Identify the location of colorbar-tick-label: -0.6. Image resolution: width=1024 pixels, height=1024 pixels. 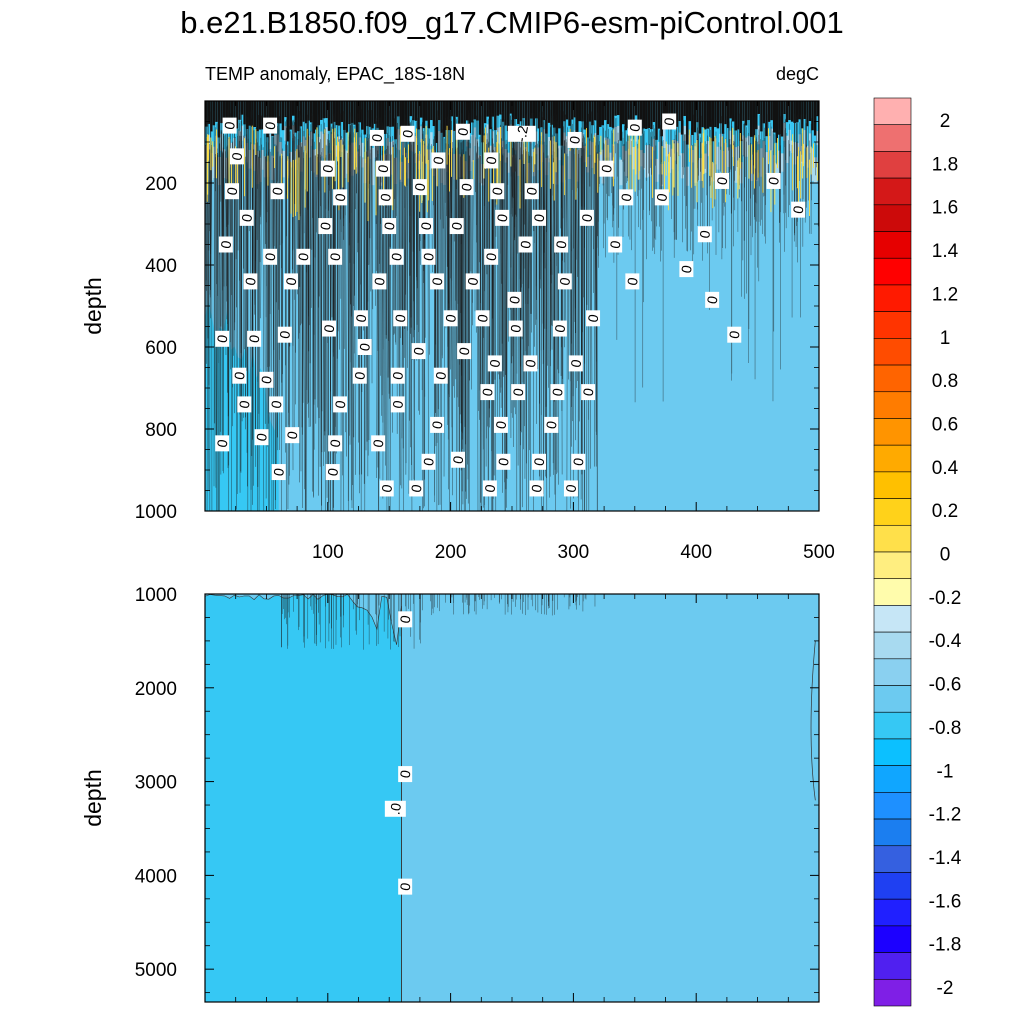
(945, 685).